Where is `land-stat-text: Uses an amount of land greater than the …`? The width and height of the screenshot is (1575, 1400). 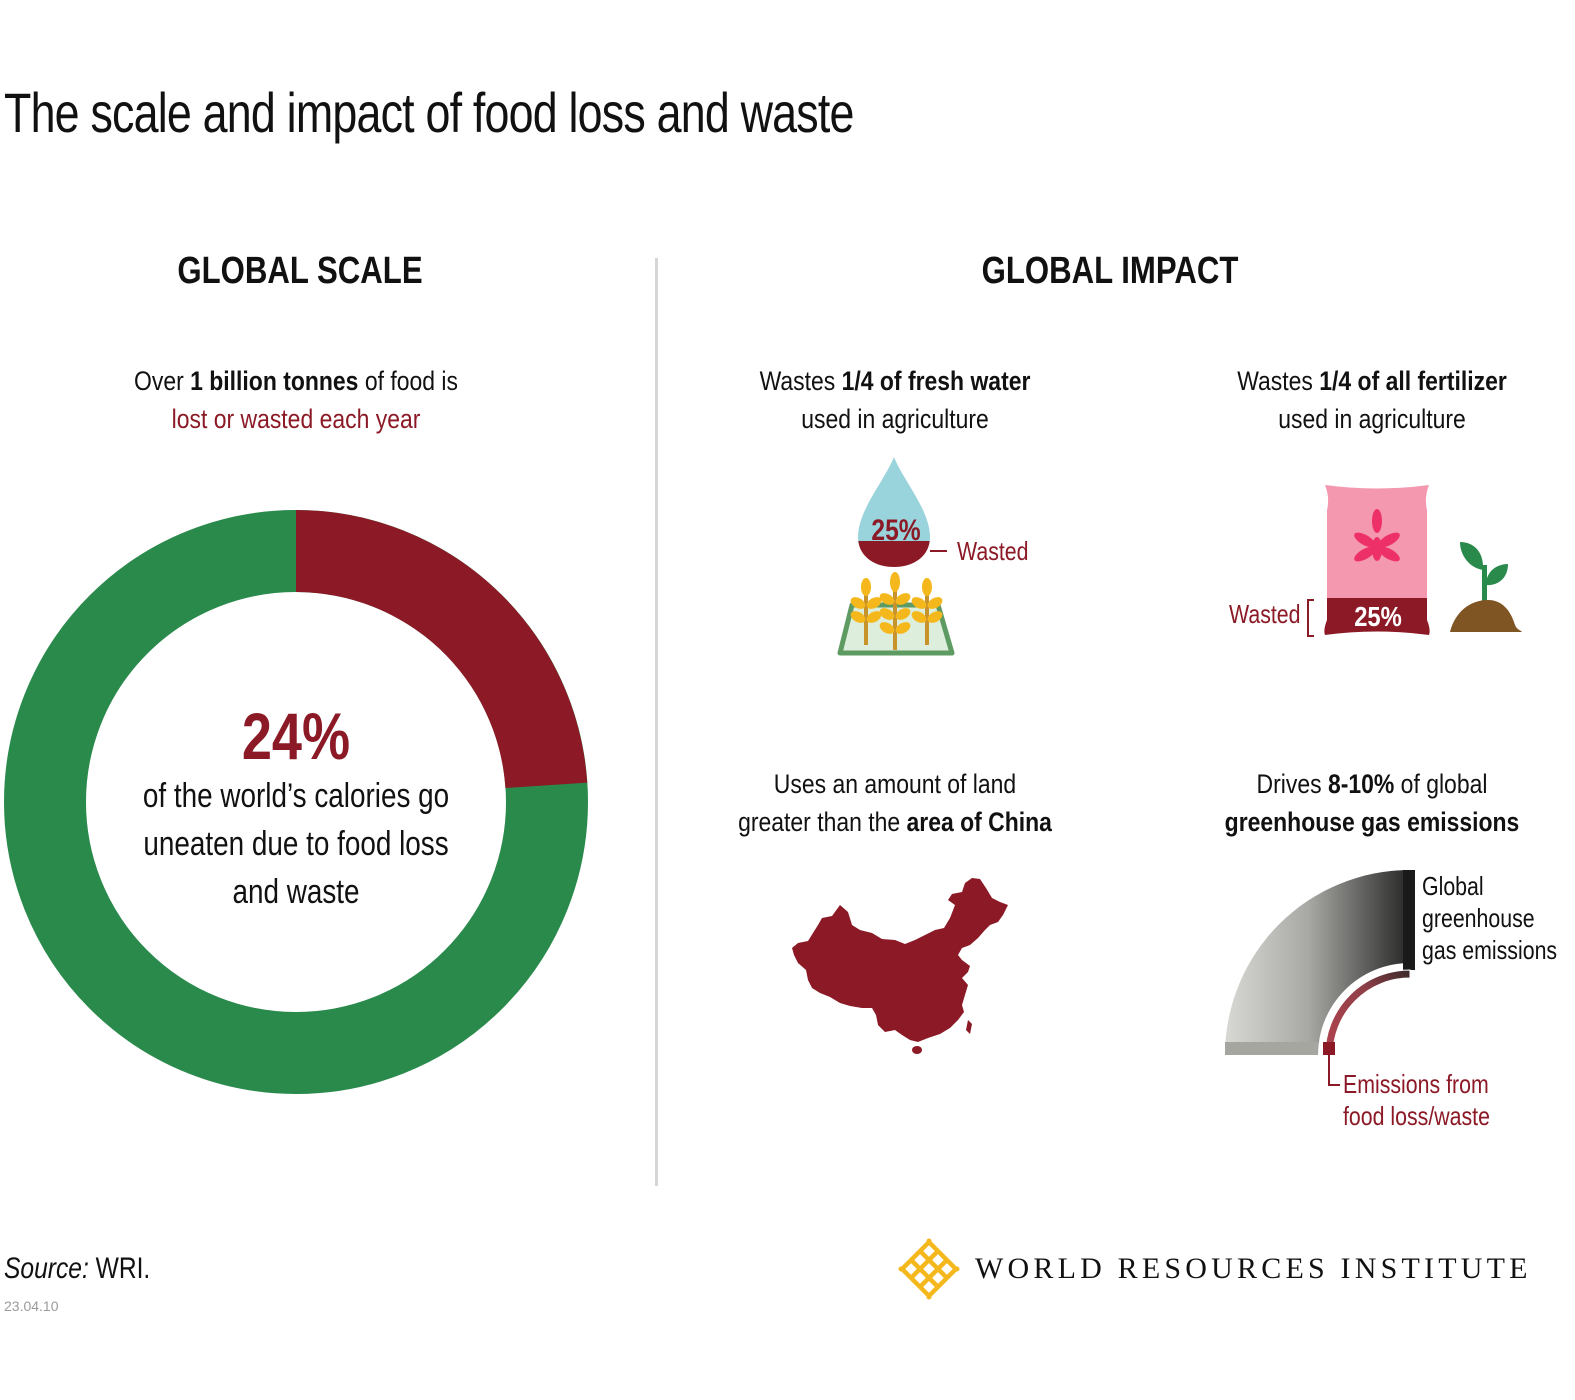 land-stat-text: Uses an amount of land greater than the … is located at coordinates (895, 803).